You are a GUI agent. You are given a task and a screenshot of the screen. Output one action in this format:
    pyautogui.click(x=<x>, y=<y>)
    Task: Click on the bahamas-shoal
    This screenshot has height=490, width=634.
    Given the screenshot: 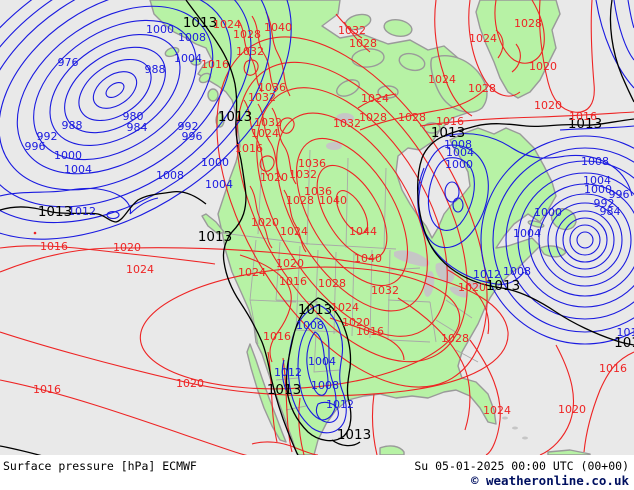 What is the action you would take?
    pyautogui.click(x=505, y=418)
    